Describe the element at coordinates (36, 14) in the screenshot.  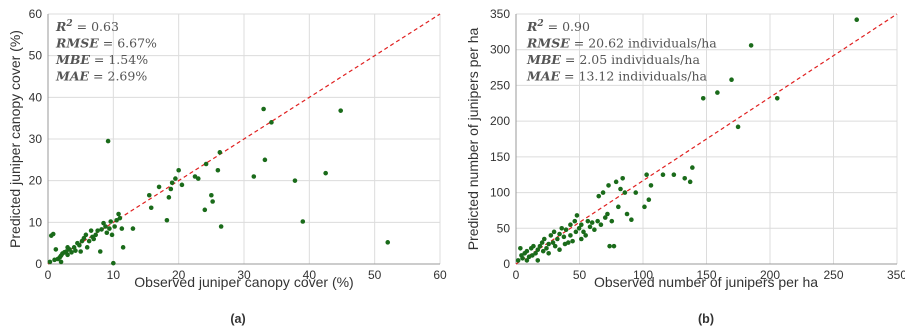
I see `chart-a-y-tick: 60` at that location.